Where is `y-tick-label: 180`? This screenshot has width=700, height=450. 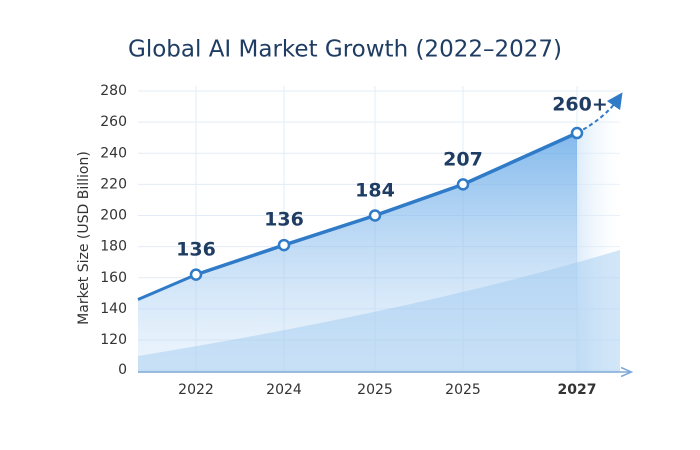
y-tick-label: 180 is located at coordinates (113, 247).